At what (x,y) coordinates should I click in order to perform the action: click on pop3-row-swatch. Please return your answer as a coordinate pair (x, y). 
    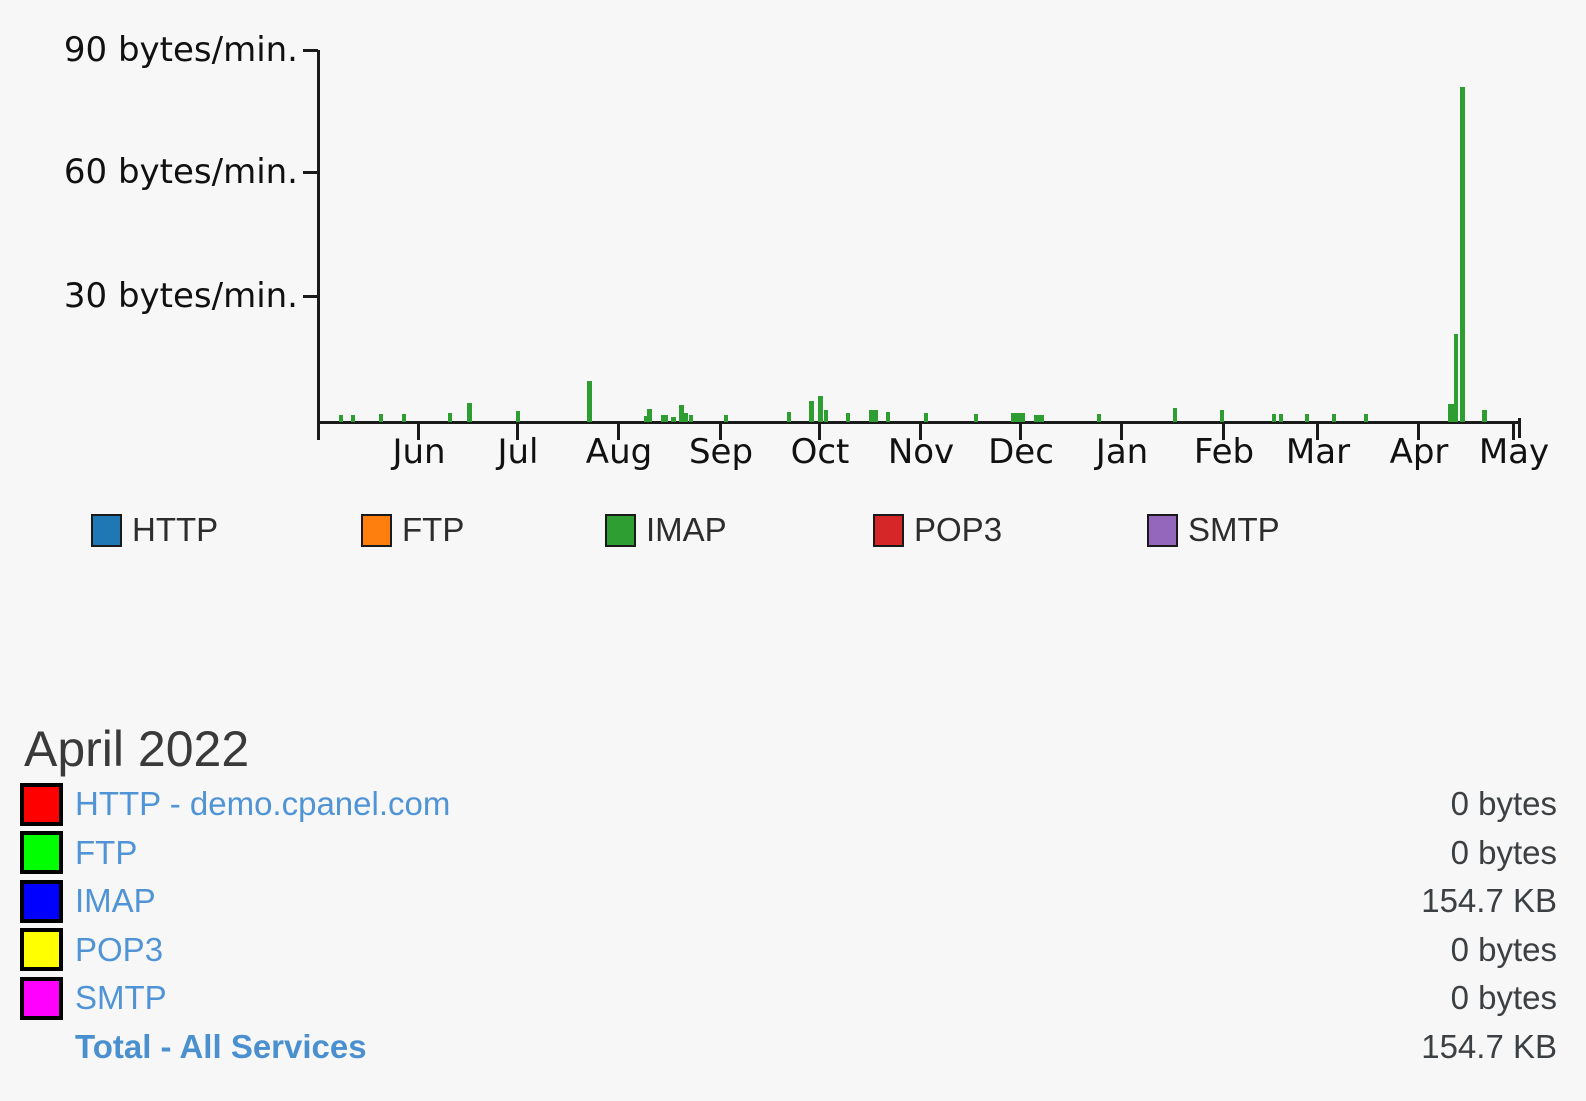
    Looking at the image, I should click on (41, 950).